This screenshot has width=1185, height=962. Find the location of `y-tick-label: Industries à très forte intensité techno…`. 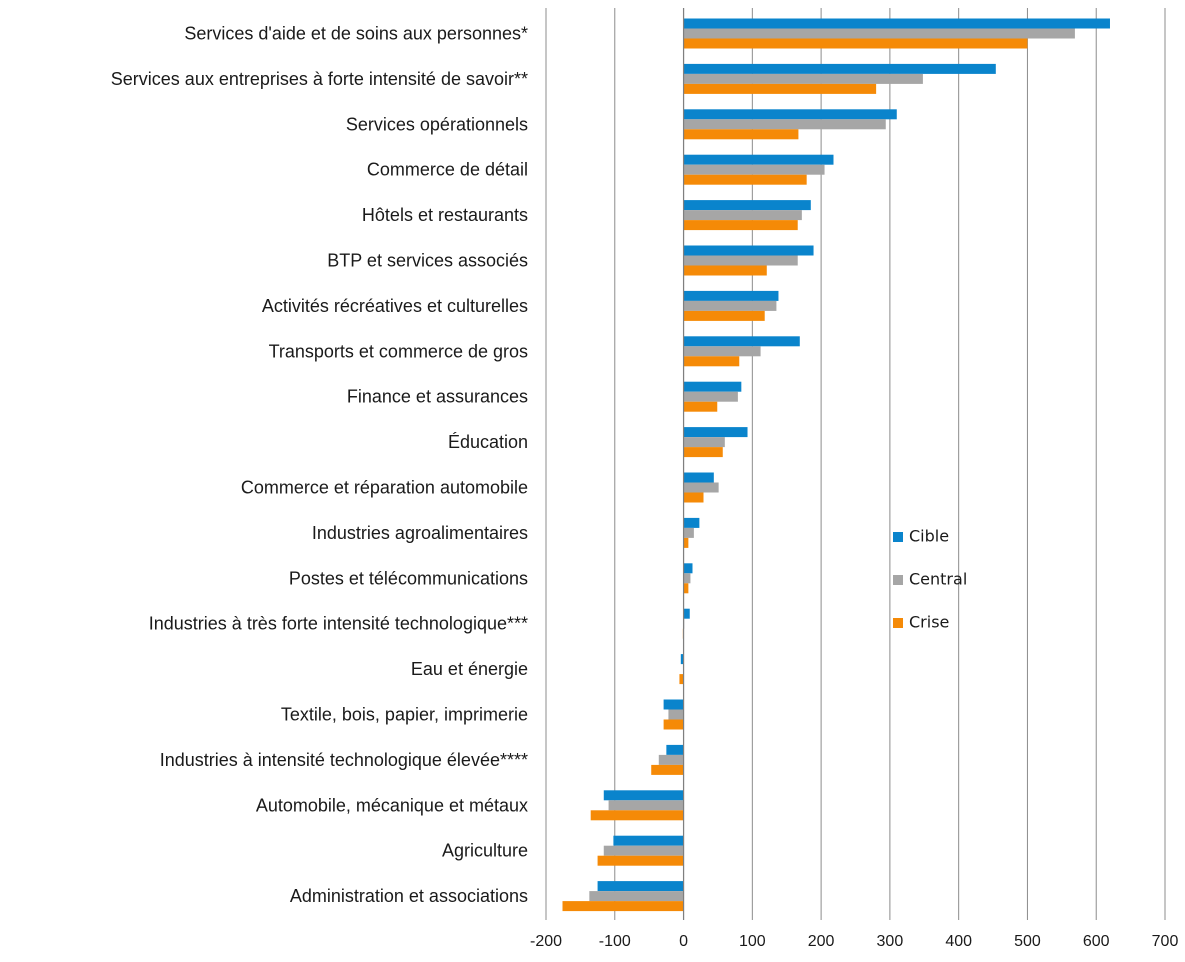

y-tick-label: Industries à très forte intensité techno… is located at coordinates (338, 624).